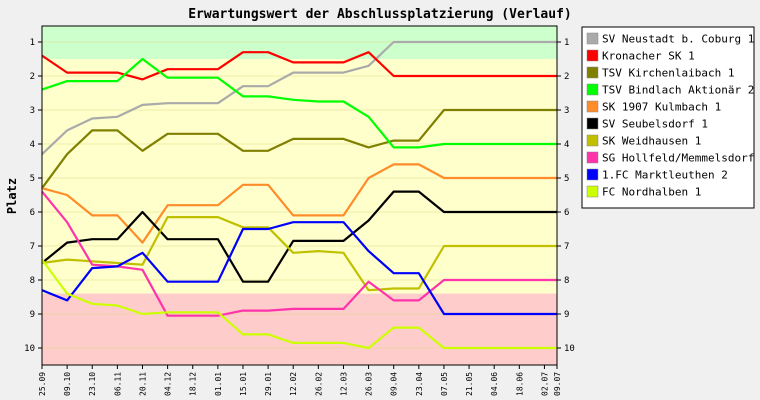  I want to click on x-tick-label: 23.10, so click(92, 384).